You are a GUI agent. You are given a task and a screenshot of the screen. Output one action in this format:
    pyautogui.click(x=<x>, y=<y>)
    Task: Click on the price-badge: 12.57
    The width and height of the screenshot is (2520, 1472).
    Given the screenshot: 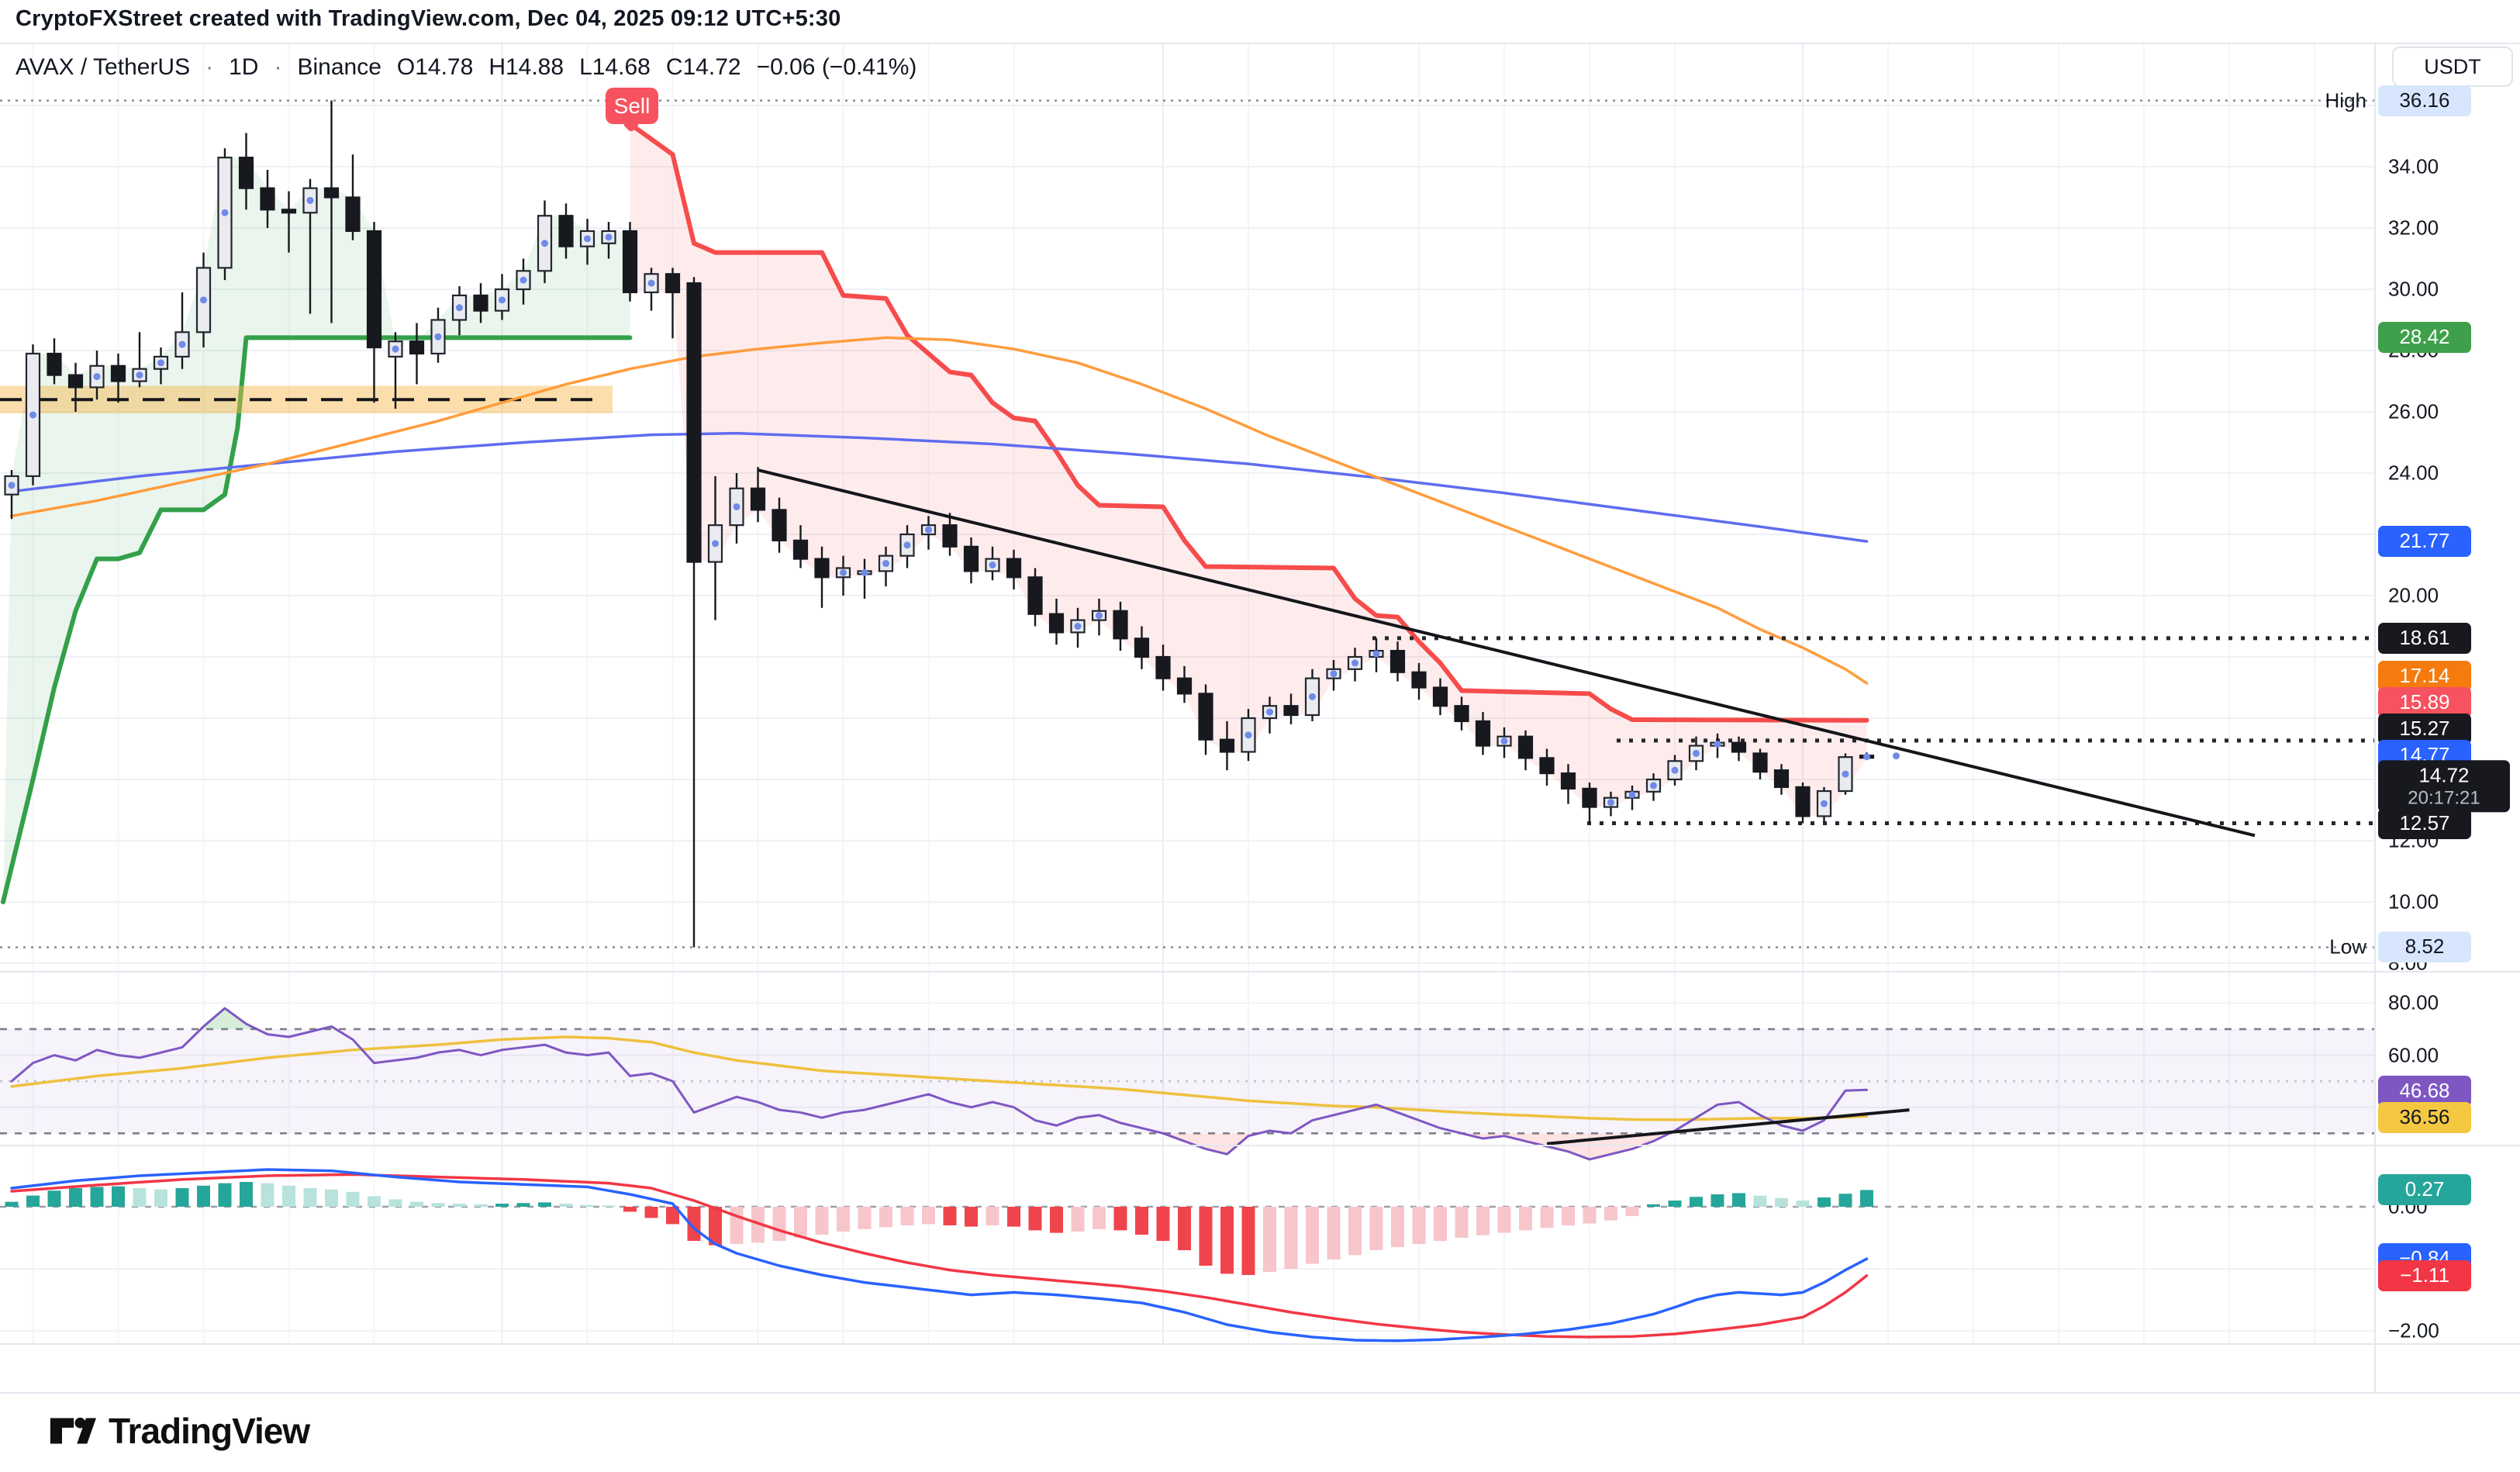 What is the action you would take?
    pyautogui.click(x=2424, y=823)
    